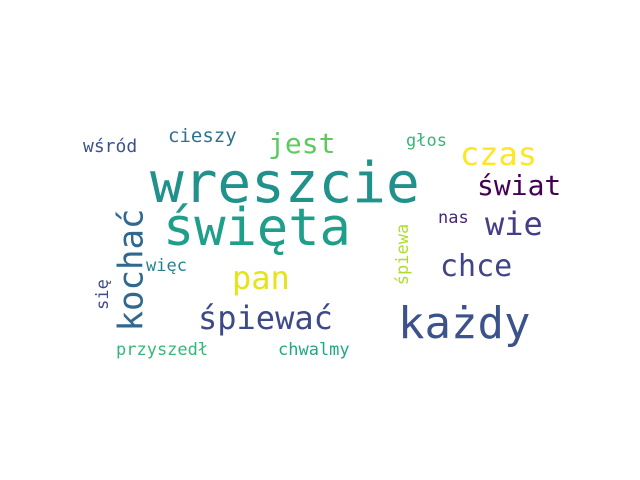  Describe the element at coordinates (261, 278) in the screenshot. I see `word-pan: pan` at that location.